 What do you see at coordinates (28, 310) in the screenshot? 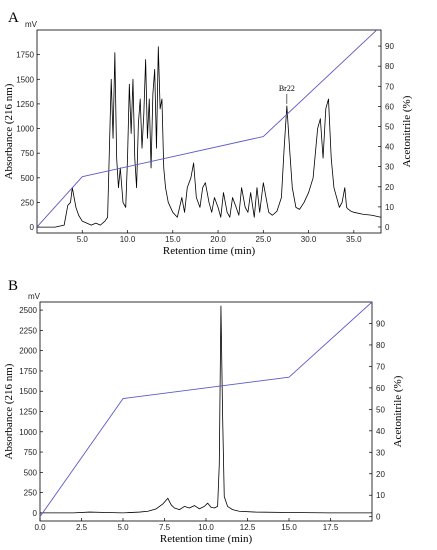
I see `y-tick-label: 2500` at bounding box center [28, 310].